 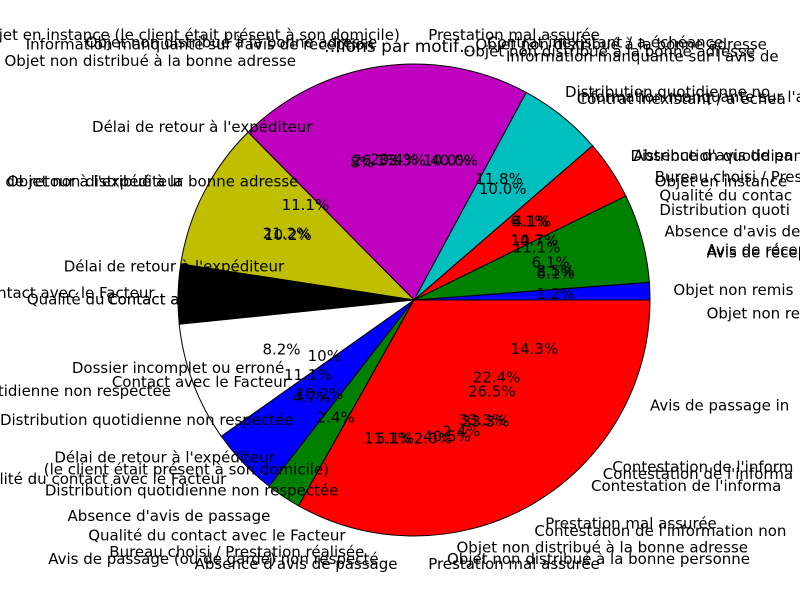 What do you see at coordinates (660, 531) in the screenshot?
I see `overlapping-category-label: Contestation de l'information non` at bounding box center [660, 531].